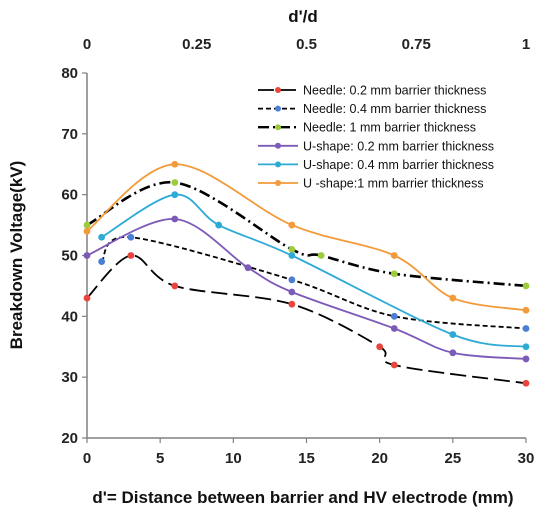 This screenshot has height=512, width=557. I want to click on y-tick-label: 20, so click(69, 438).